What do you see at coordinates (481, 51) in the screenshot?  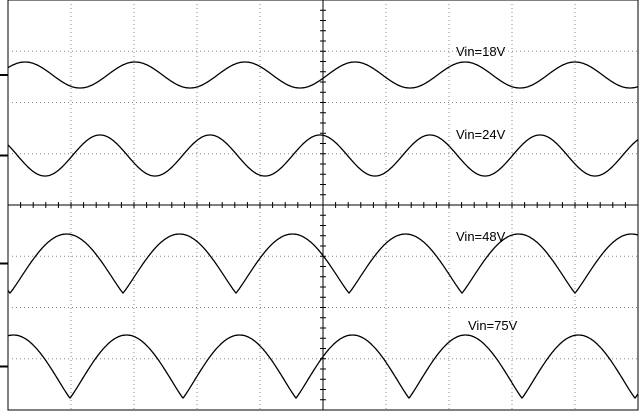 I see `trace-label: Vin=18V` at bounding box center [481, 51].